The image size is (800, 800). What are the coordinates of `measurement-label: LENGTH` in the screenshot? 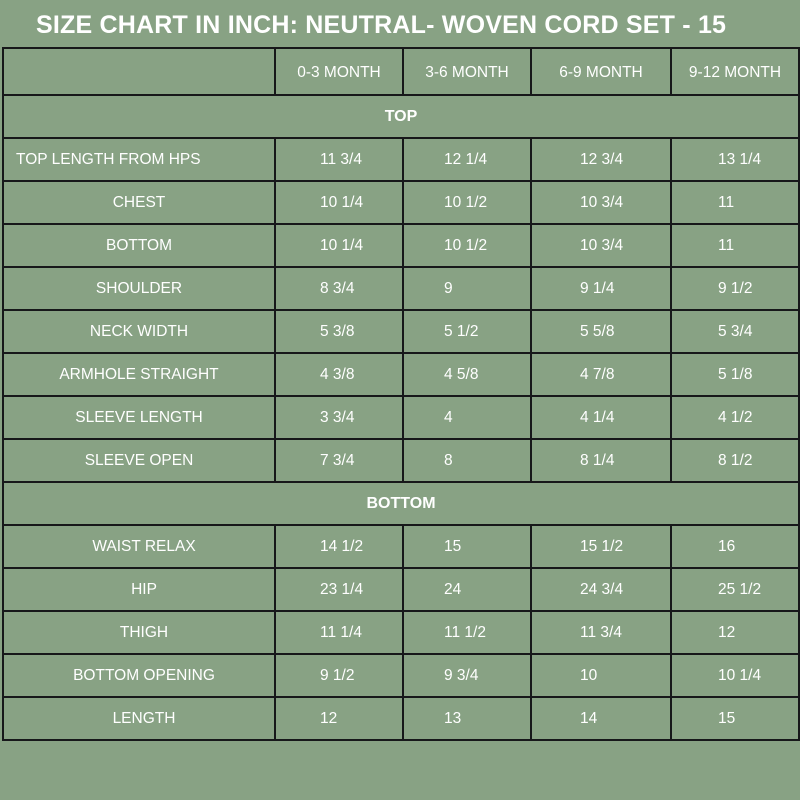 It's located at (139, 718).